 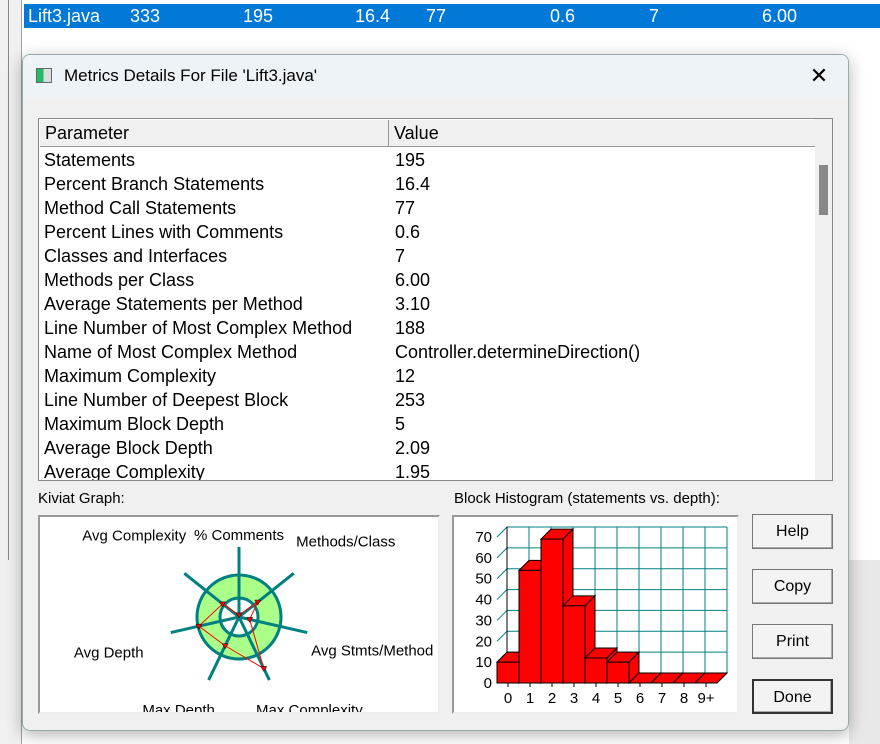 I want to click on parameter-name: Line Number of Deepest Block, so click(x=166, y=400).